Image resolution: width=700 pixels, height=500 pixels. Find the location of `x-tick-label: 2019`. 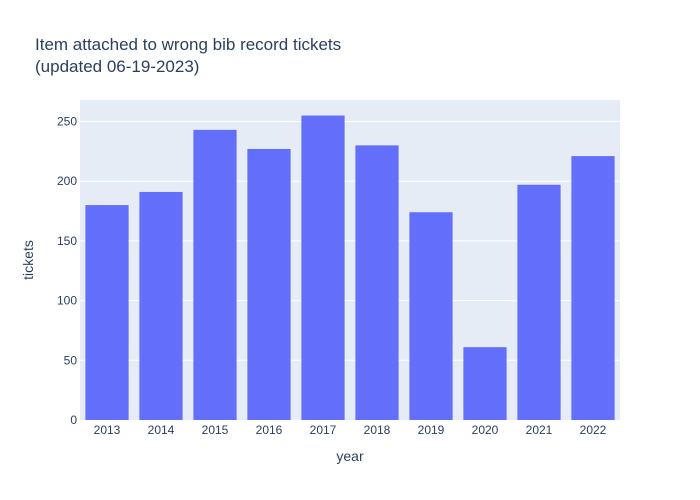

x-tick-label: 2019 is located at coordinates (431, 430).